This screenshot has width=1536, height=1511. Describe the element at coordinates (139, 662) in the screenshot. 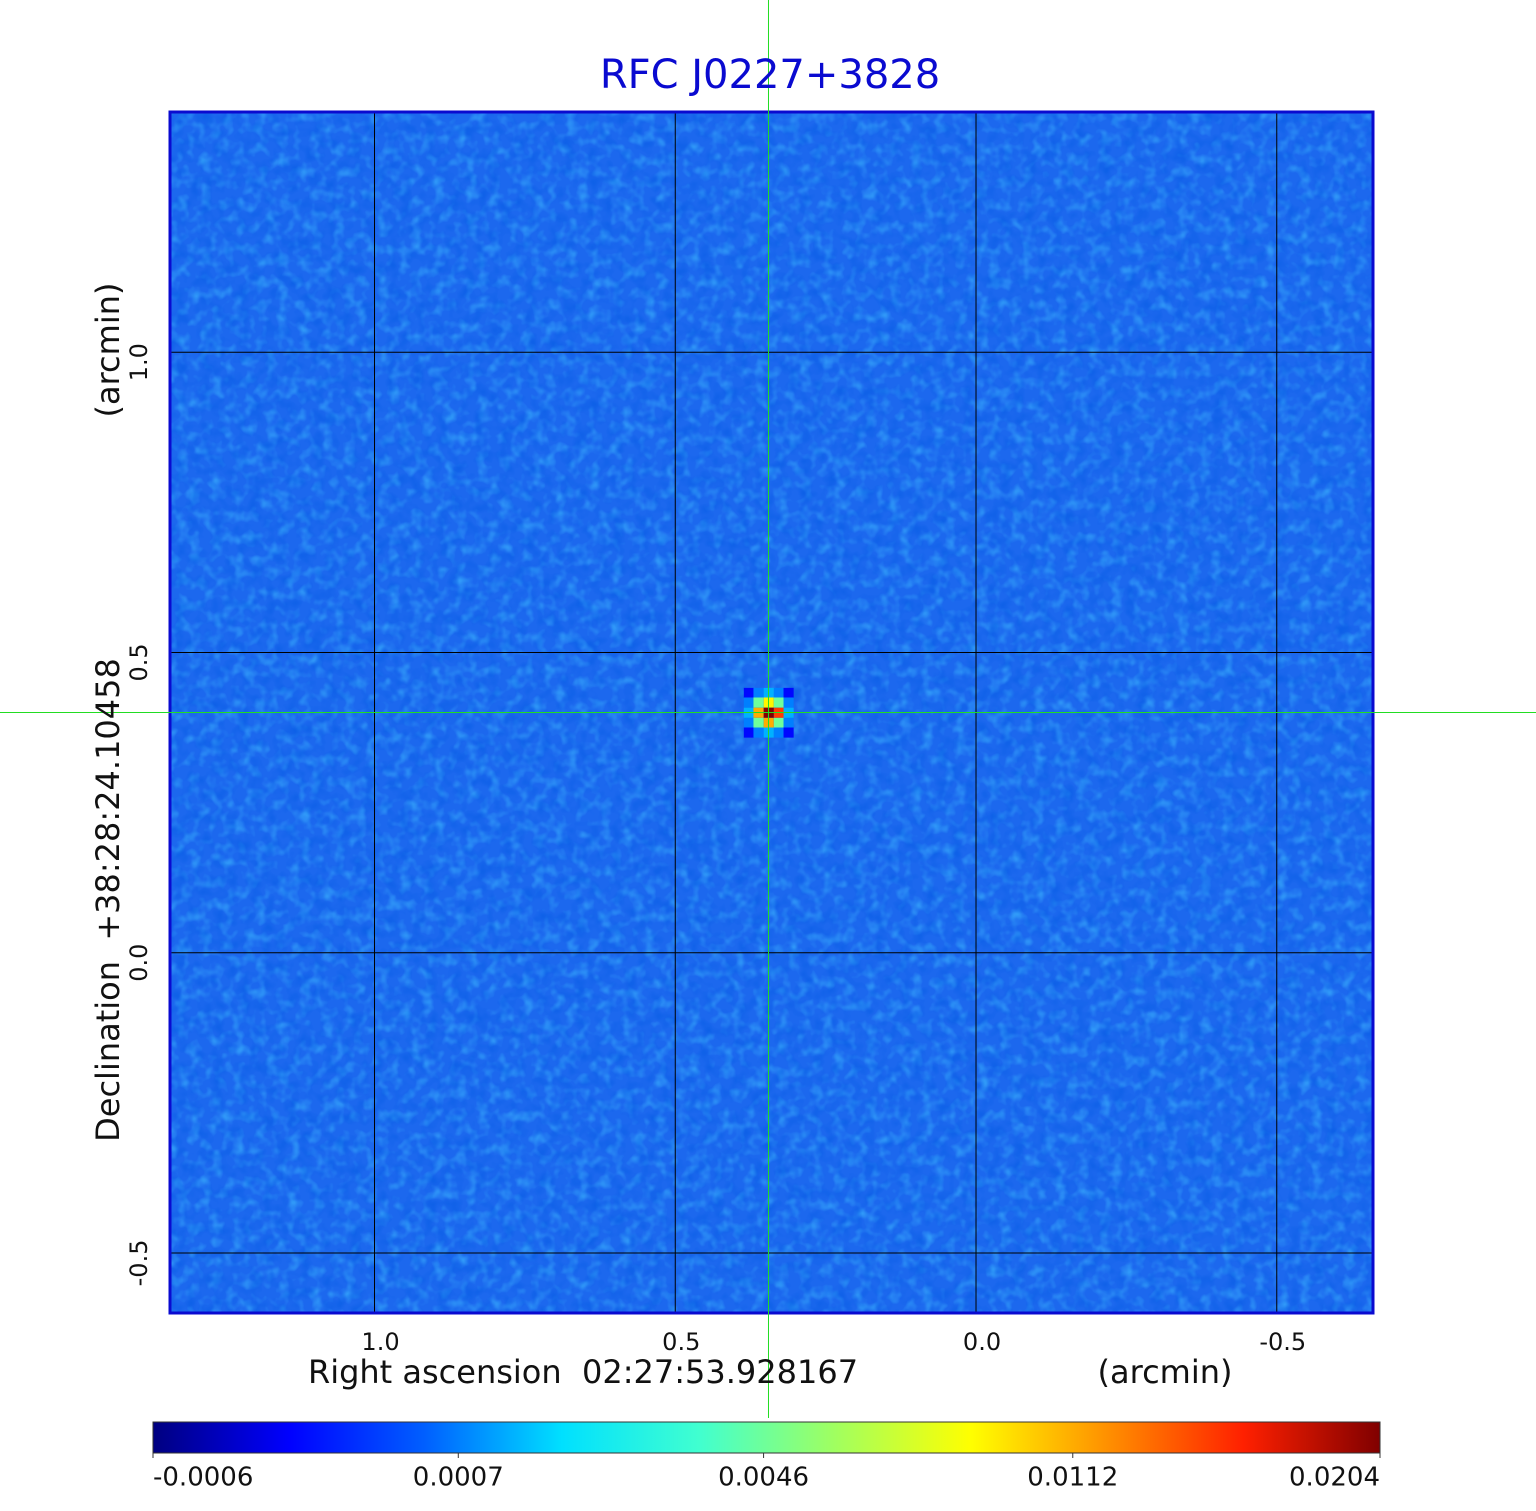

I see `y-tick-label: 0.5` at that location.